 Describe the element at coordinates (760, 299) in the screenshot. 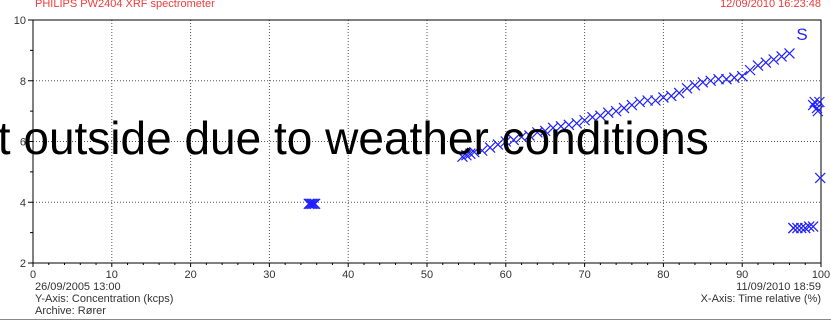

I see `x-axis-label: X-Axis: Time relative (%)` at that location.